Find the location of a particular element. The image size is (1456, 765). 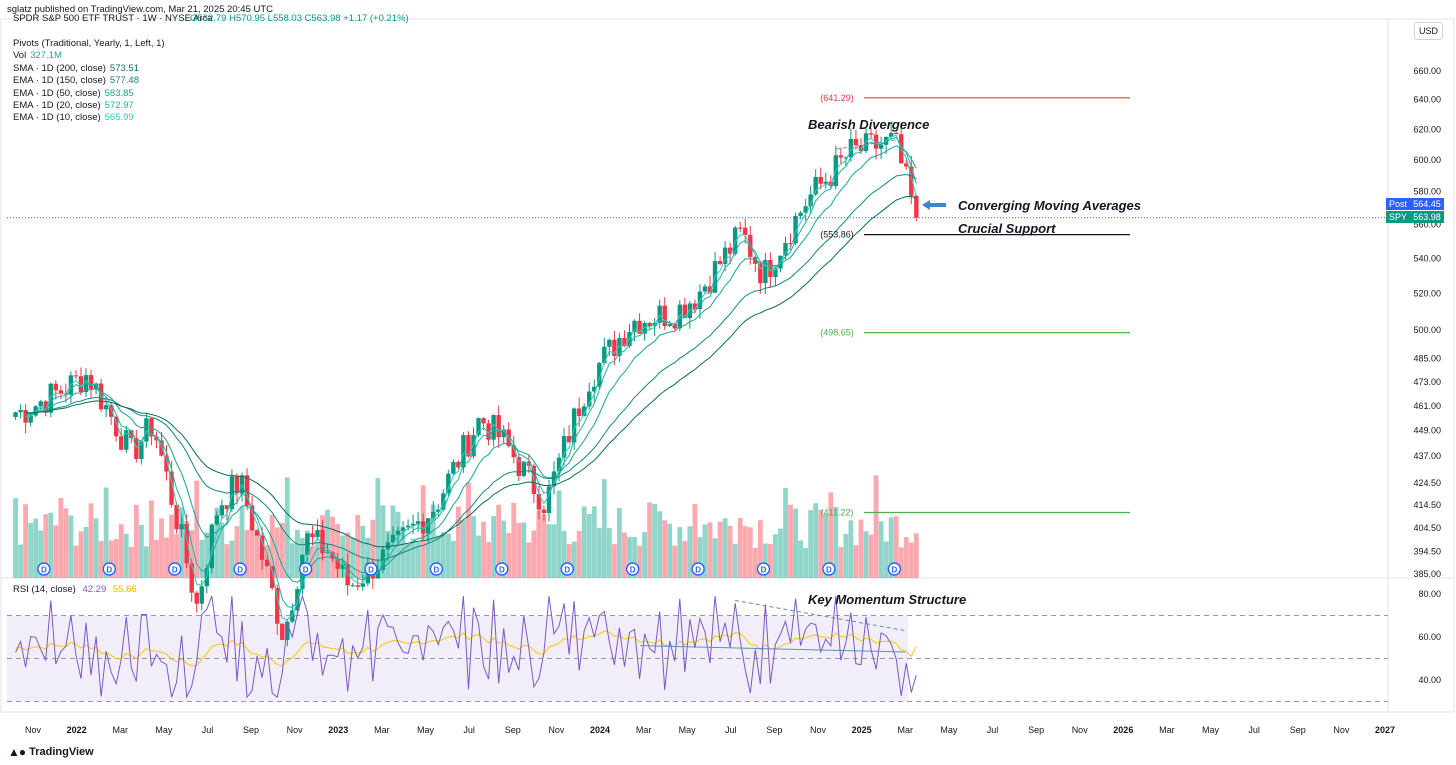

time-tick-label: May is located at coordinates (1211, 730).